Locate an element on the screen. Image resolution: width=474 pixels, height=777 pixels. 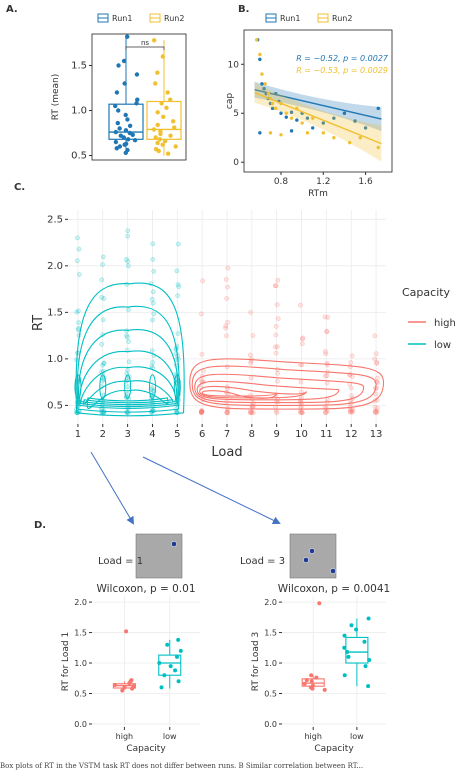
stimulus-load-label: Load = 1 is located at coordinates (120, 561).